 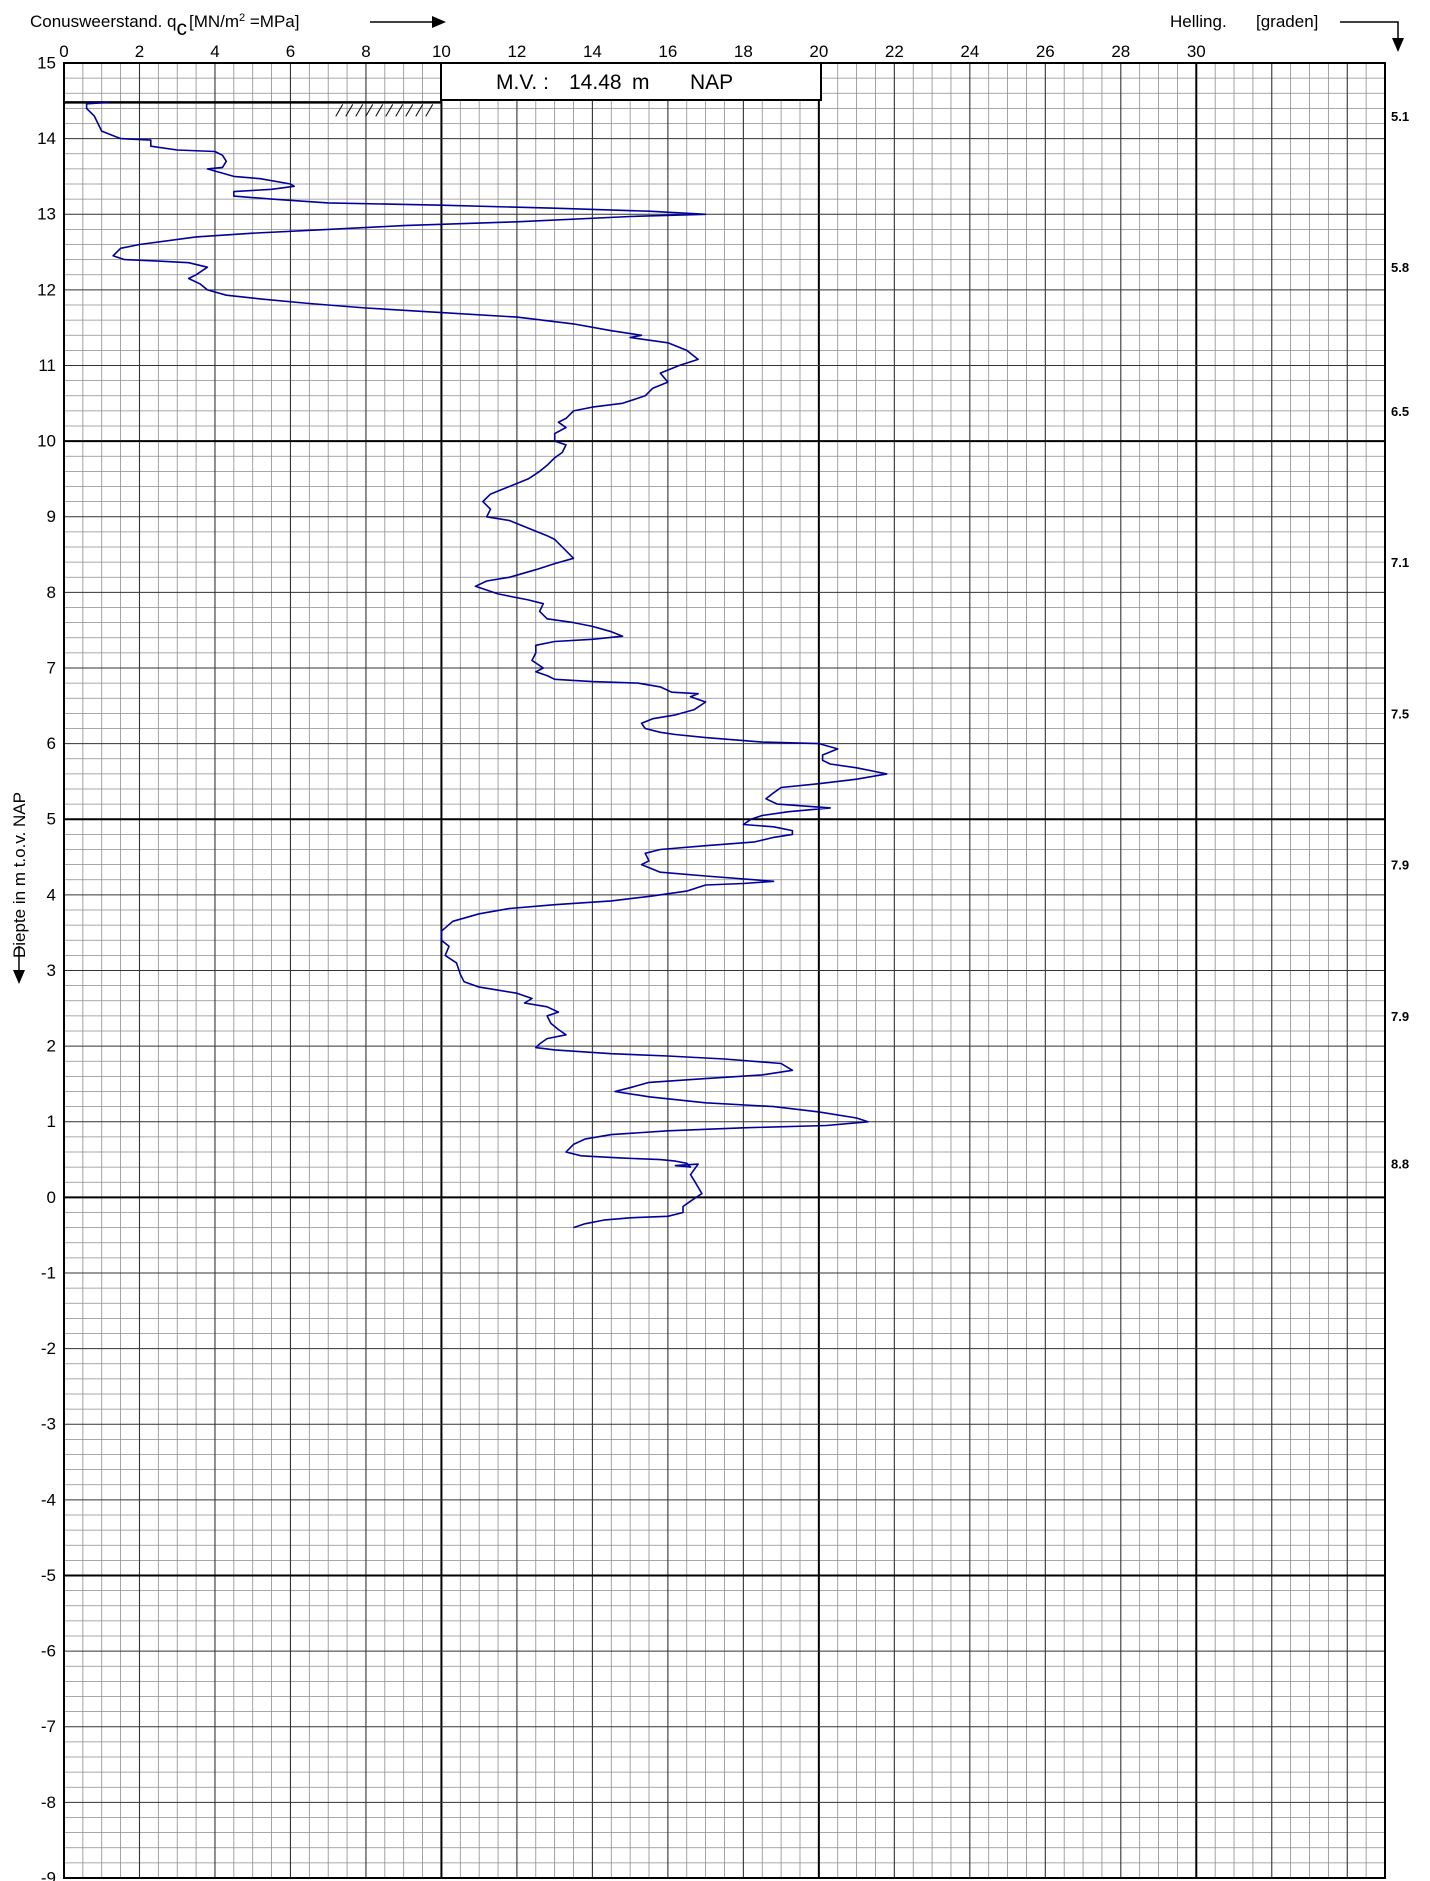 I want to click on x-tick-label: 12, so click(x=516, y=51).